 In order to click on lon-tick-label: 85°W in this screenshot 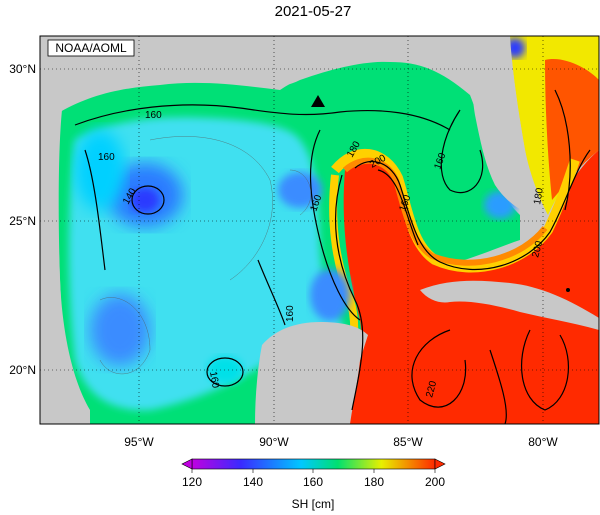, I will do `click(408, 442)`.